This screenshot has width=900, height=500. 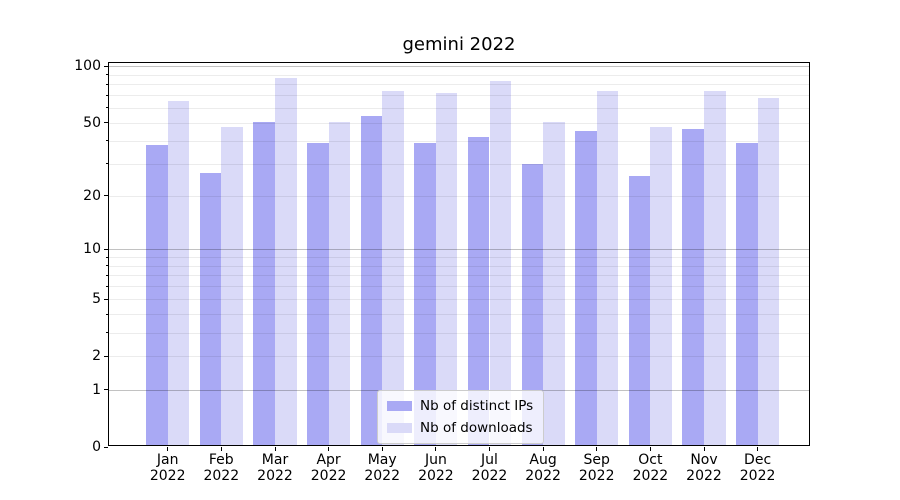 What do you see at coordinates (476, 428) in the screenshot?
I see `legend-label-downloads: Nb of downloads` at bounding box center [476, 428].